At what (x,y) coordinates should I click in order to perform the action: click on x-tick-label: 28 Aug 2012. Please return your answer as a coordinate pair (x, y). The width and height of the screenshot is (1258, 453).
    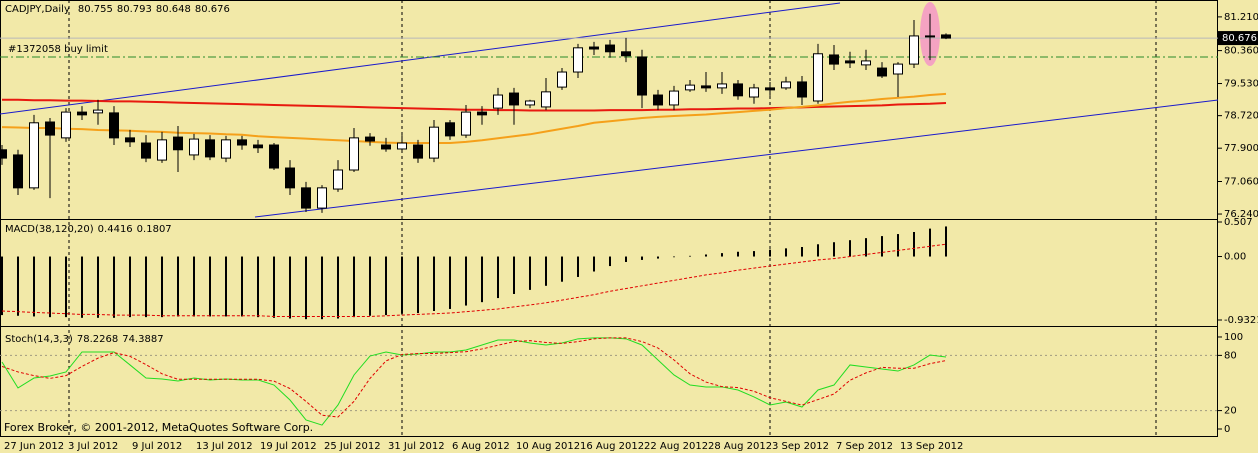
    Looking at the image, I should click on (740, 446).